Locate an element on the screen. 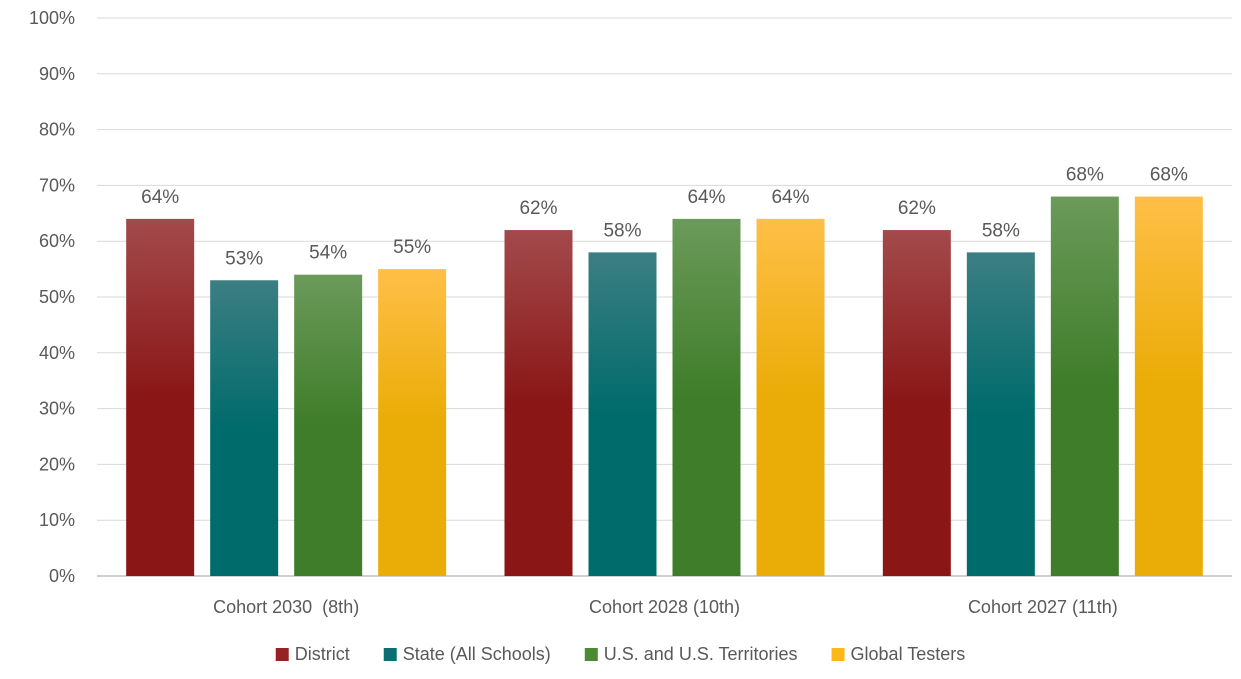 The width and height of the screenshot is (1241, 679). legend-item-u-s-and-u-s-territories: U.S. and U.S. Territories is located at coordinates (691, 654).